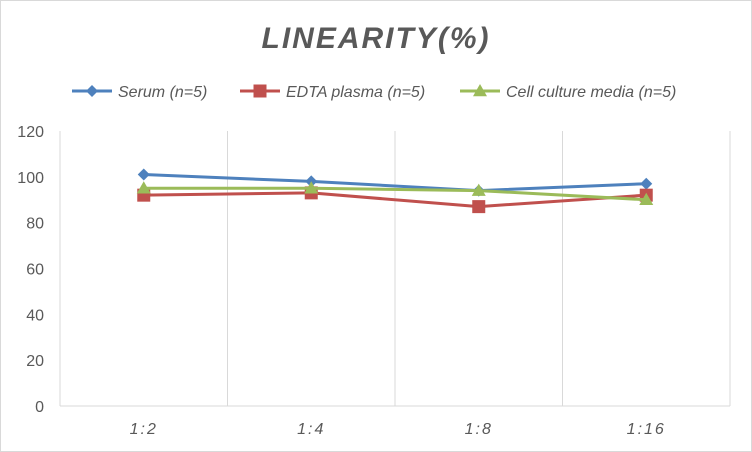  Describe the element at coordinates (144, 429) in the screenshot. I see `x-tick-label: 1:2` at that location.